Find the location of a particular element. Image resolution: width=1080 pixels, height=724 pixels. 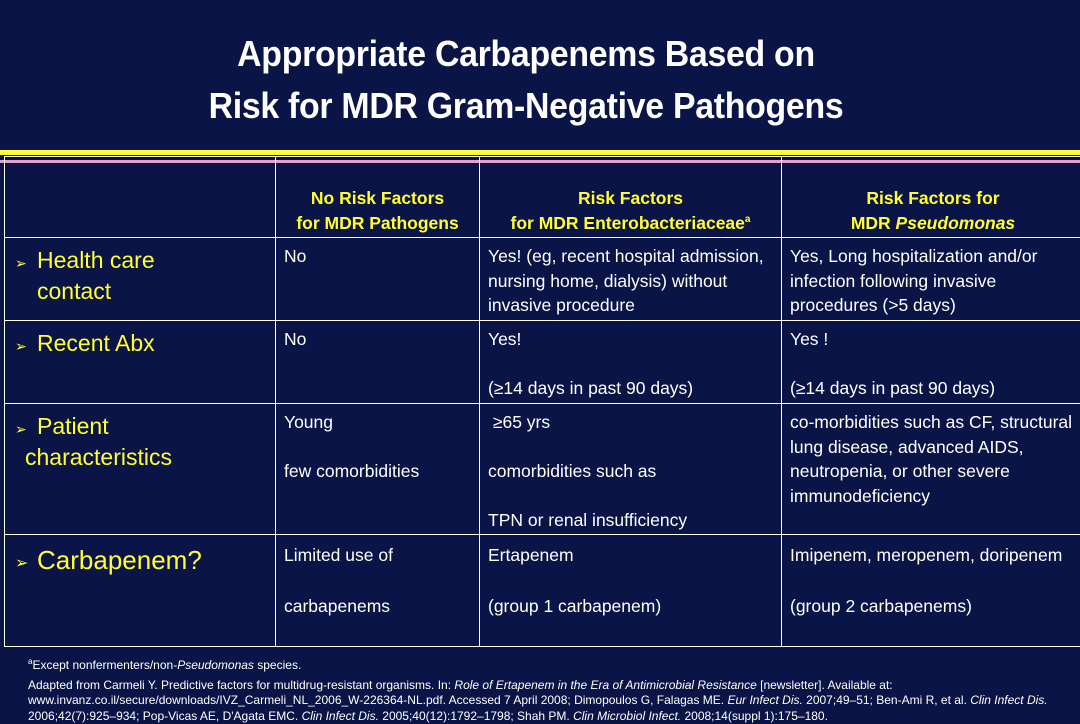

cell-no-risk: Young few comorbidities is located at coordinates (378, 469).